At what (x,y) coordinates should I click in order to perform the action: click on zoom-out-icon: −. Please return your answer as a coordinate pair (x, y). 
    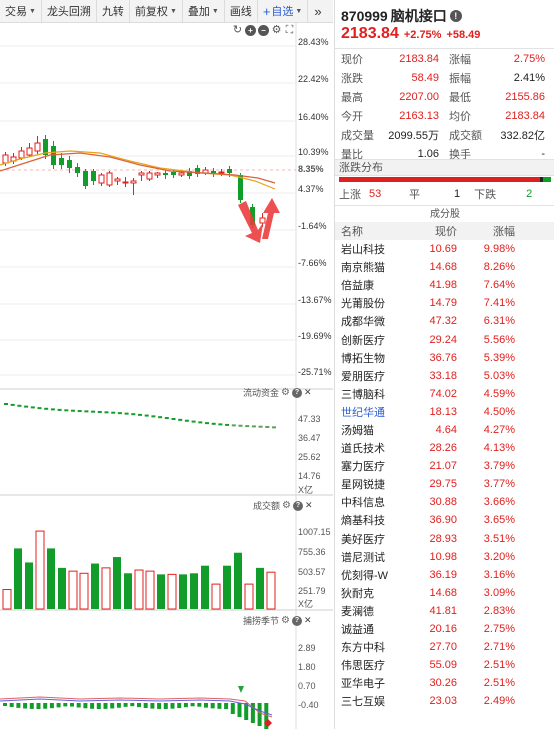
    Looking at the image, I should click on (263, 30).